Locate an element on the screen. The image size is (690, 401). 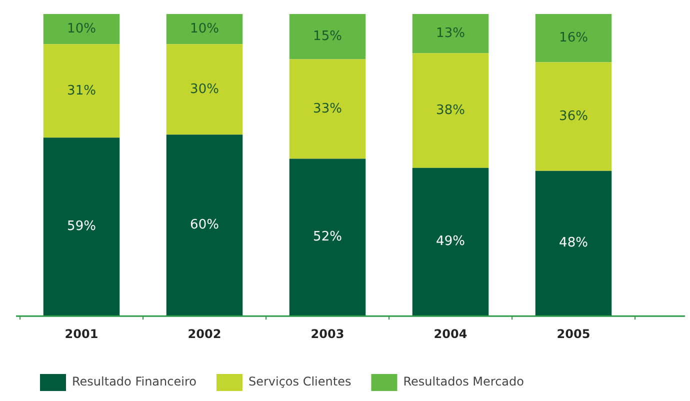
data-label: 15% is located at coordinates (327, 36).